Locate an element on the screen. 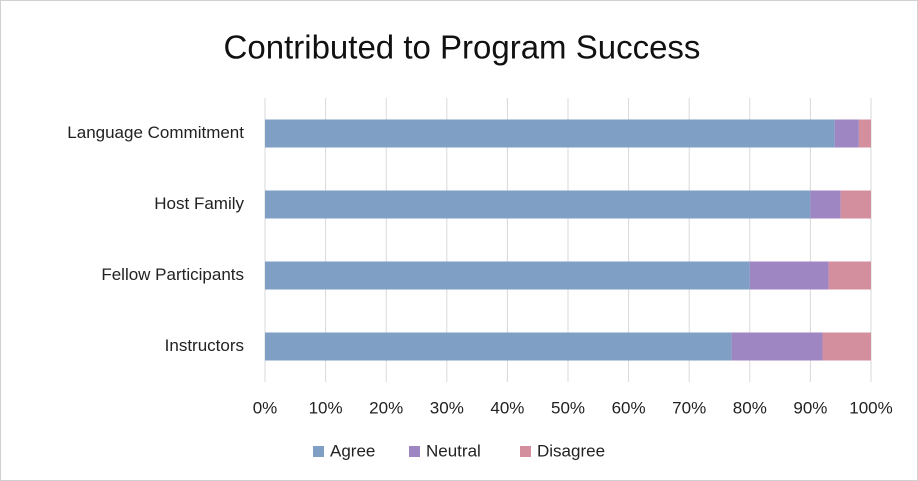 This screenshot has height=481, width=918. x-tick-label: 100% is located at coordinates (870, 407).